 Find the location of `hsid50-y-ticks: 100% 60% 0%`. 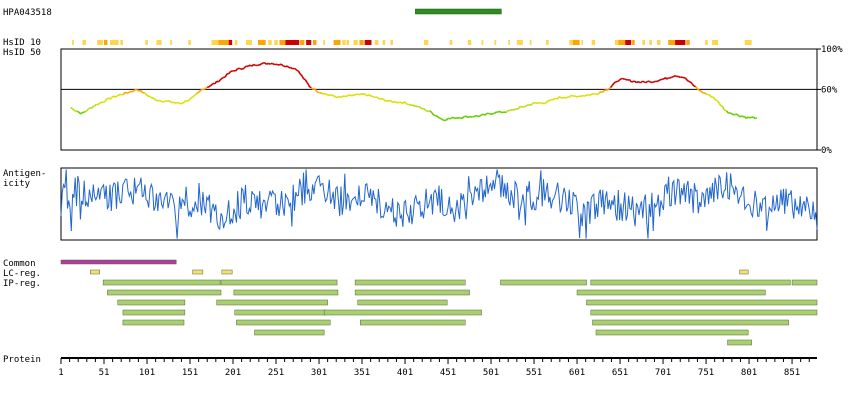

hsid50-y-ticks: 100% 60% 0% is located at coordinates (830, 100).